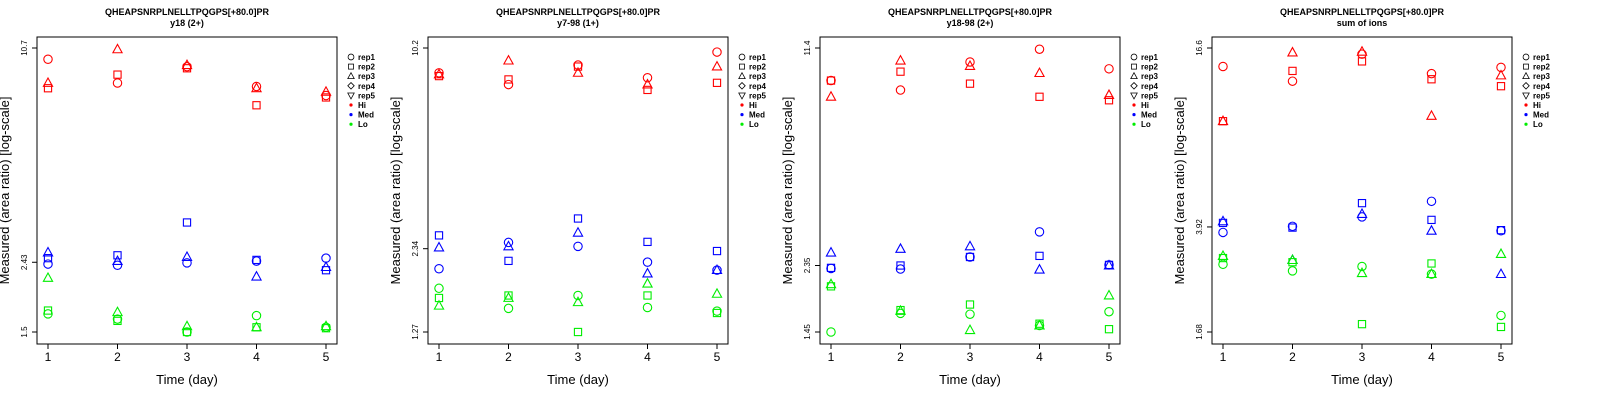 Image resolution: width=1600 pixels, height=400 pixels. I want to click on legend-rep3: rep3, so click(752, 76).